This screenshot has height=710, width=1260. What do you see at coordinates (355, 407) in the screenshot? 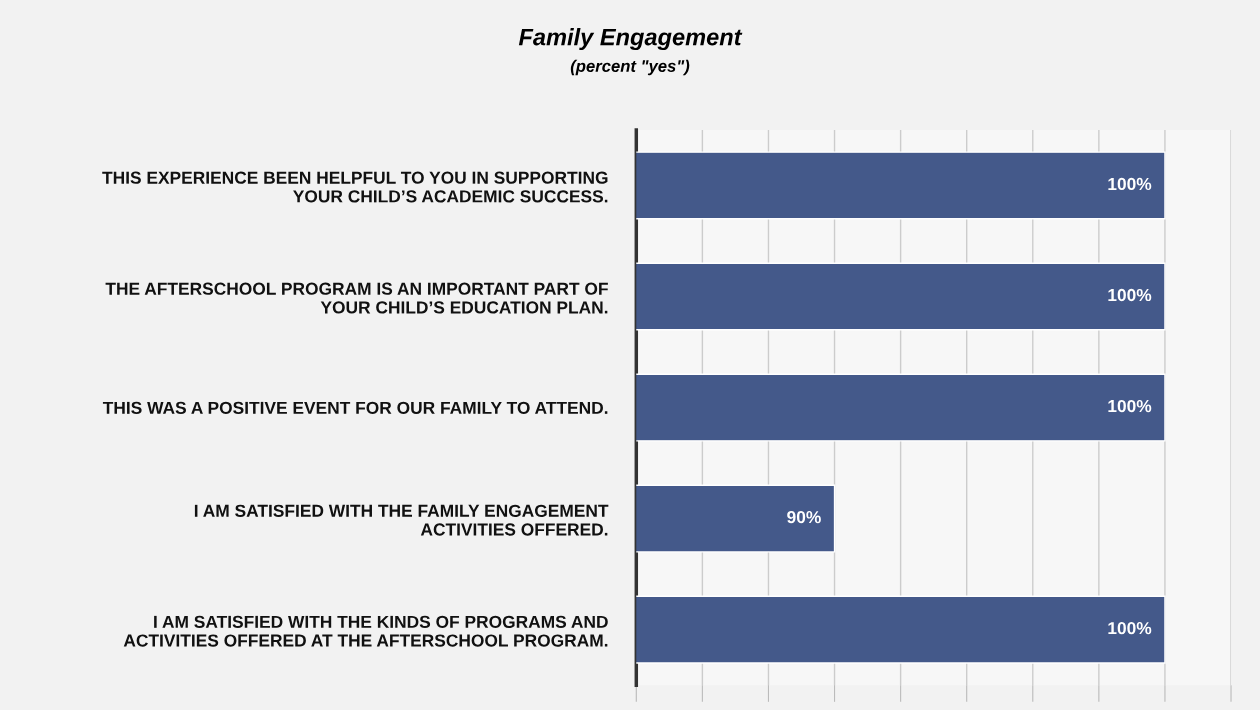
I see `y-tick-label: THIS WAS A POSITIVE EVENT FOR OUR FAMILY TO ATTEND.` at bounding box center [355, 407].